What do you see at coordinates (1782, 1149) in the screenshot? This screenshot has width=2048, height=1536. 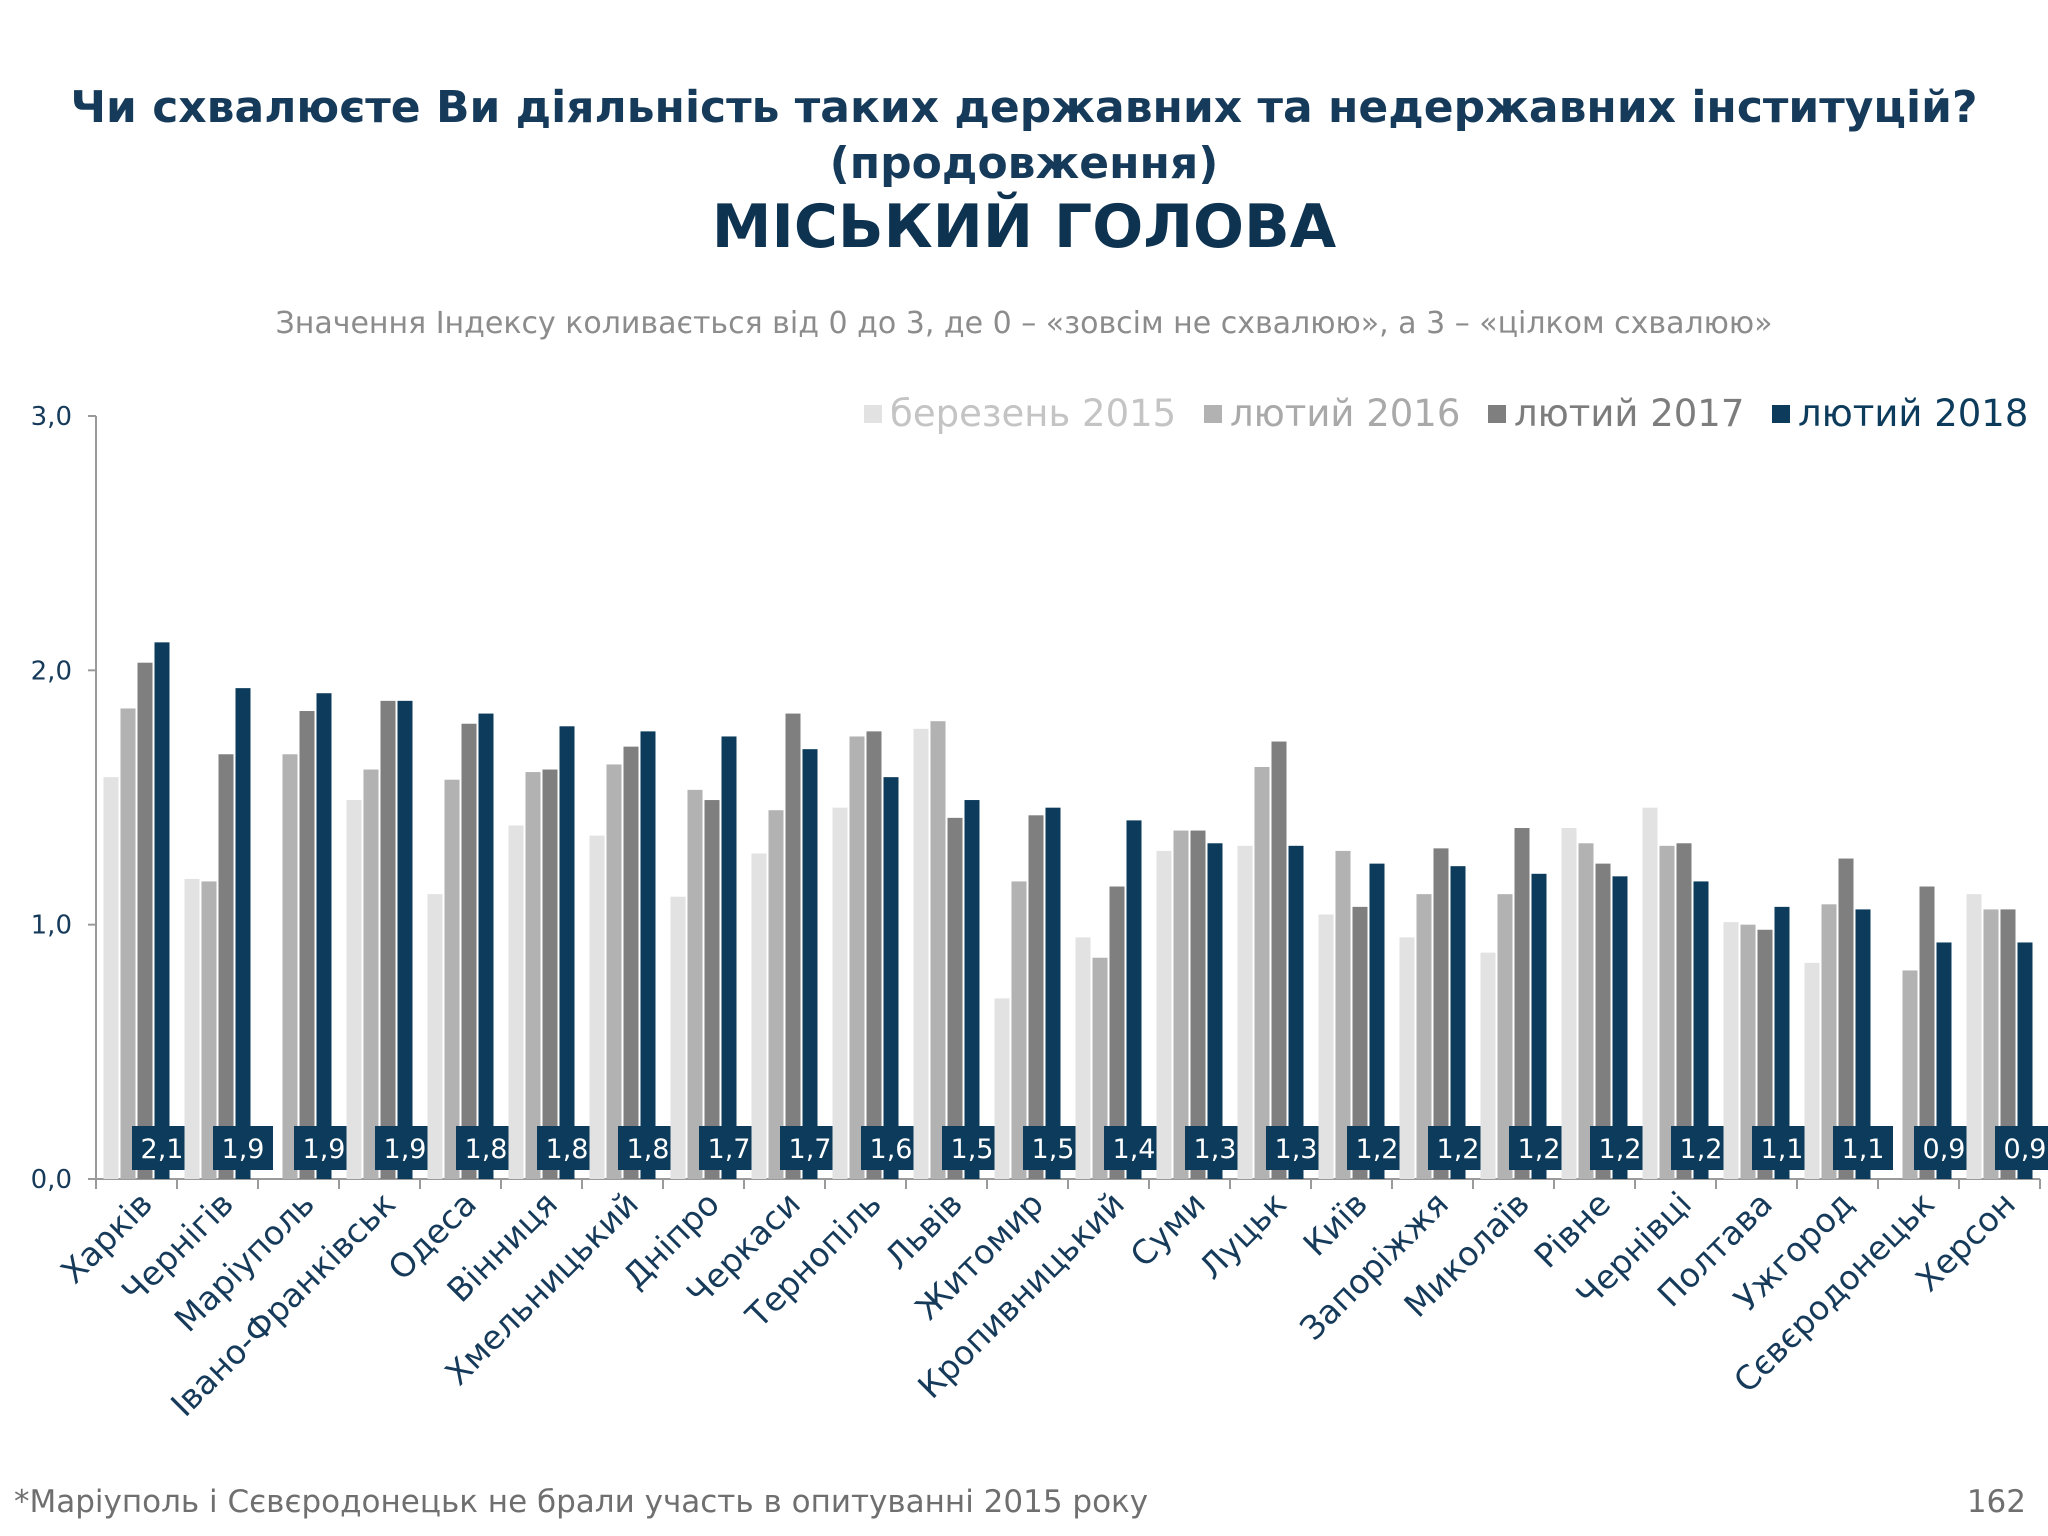 I see `data-label: 1,1` at bounding box center [1782, 1149].